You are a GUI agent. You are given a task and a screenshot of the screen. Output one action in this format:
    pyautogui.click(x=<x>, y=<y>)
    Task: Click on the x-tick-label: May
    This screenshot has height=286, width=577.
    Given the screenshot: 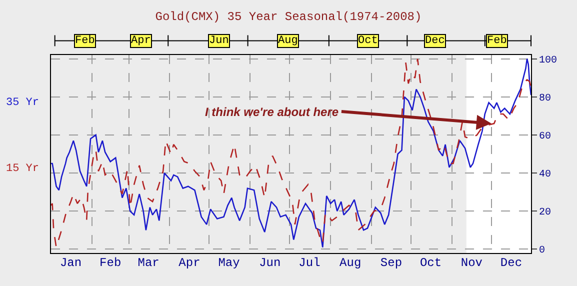 What is the action you would take?
    pyautogui.click(x=229, y=263)
    